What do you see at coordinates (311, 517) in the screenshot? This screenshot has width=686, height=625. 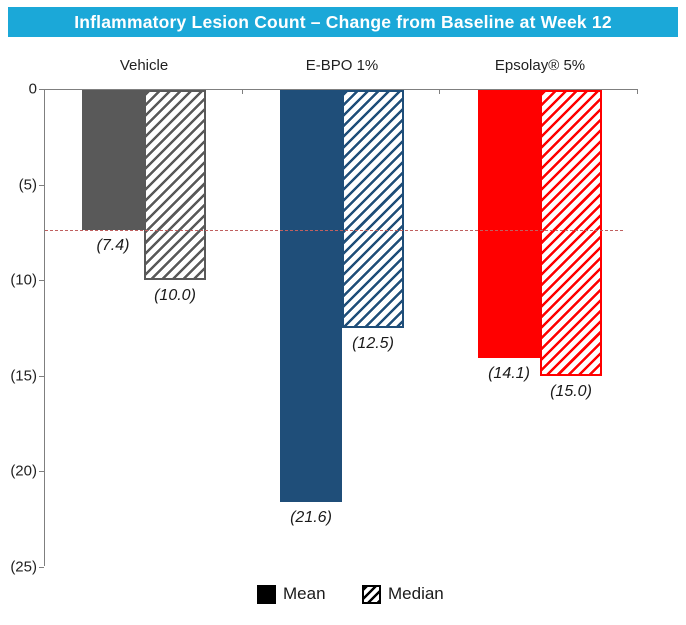 I see `value-label-mean-2: (21.6)` at bounding box center [311, 517].